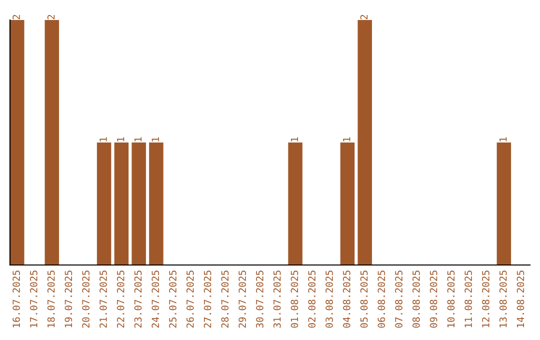 The height and width of the screenshot is (340, 540). Describe the element at coordinates (120, 299) in the screenshot. I see `x-tick-label: 22.07.2025` at that location.